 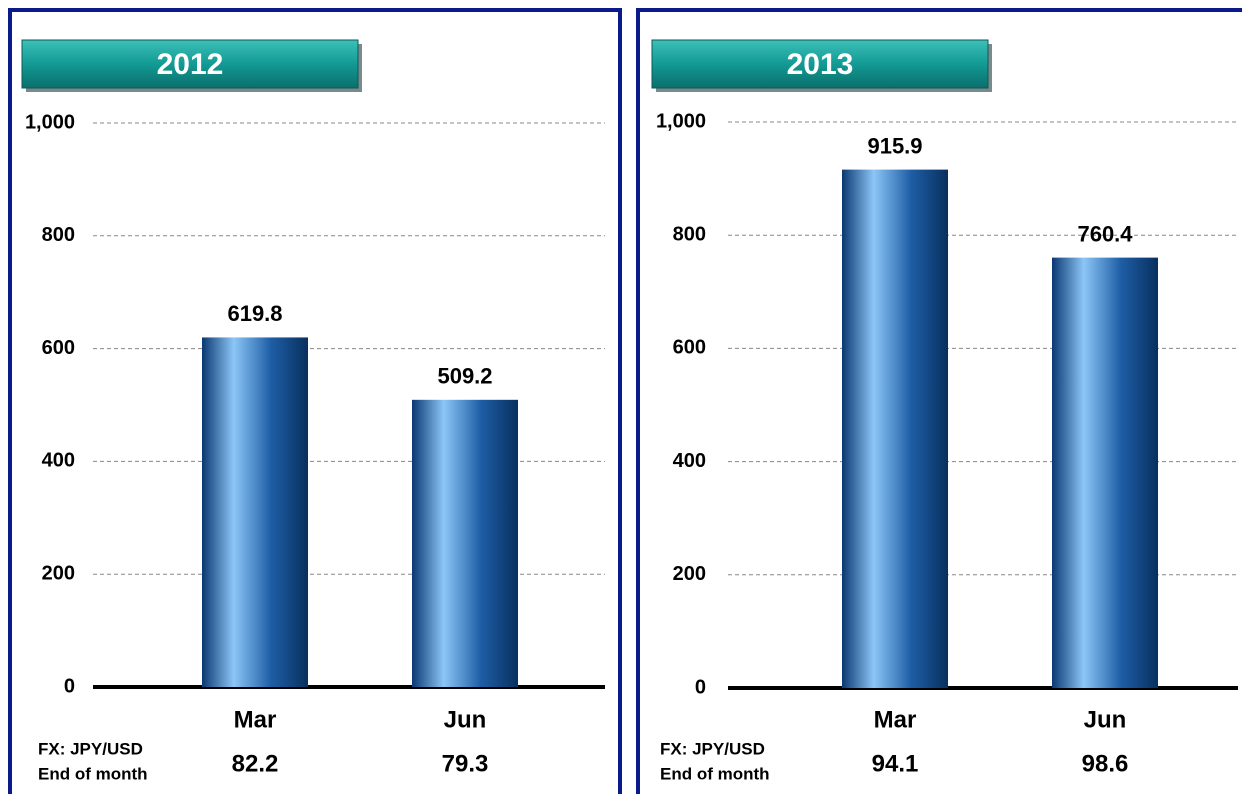 I want to click on chart-title: 2012, so click(x=190, y=64).